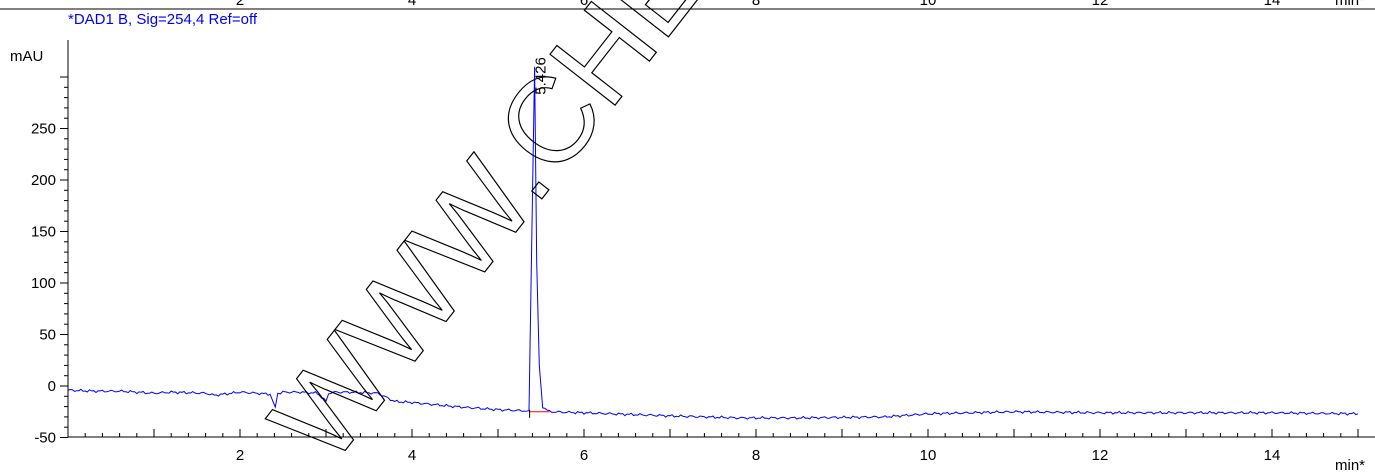  I want to click on top-axis-label: 12, so click(1100, 4).